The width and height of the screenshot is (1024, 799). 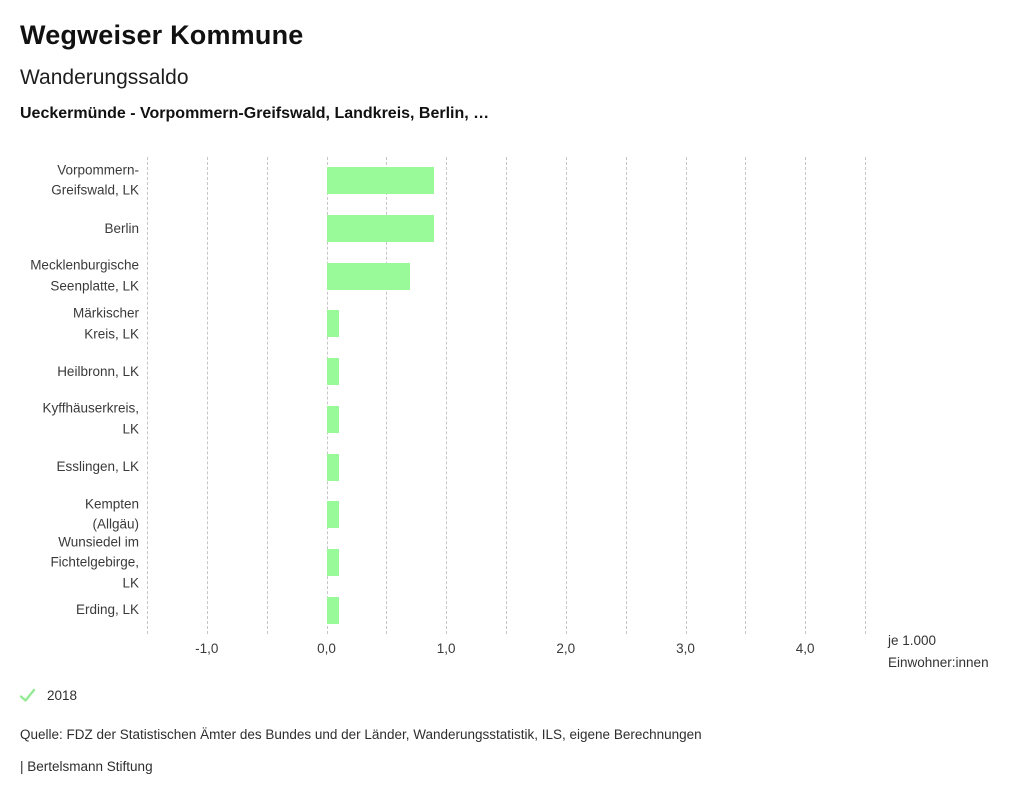 I want to click on bar-Mecklenburgische Seenplatte, LK, so click(x=368, y=276).